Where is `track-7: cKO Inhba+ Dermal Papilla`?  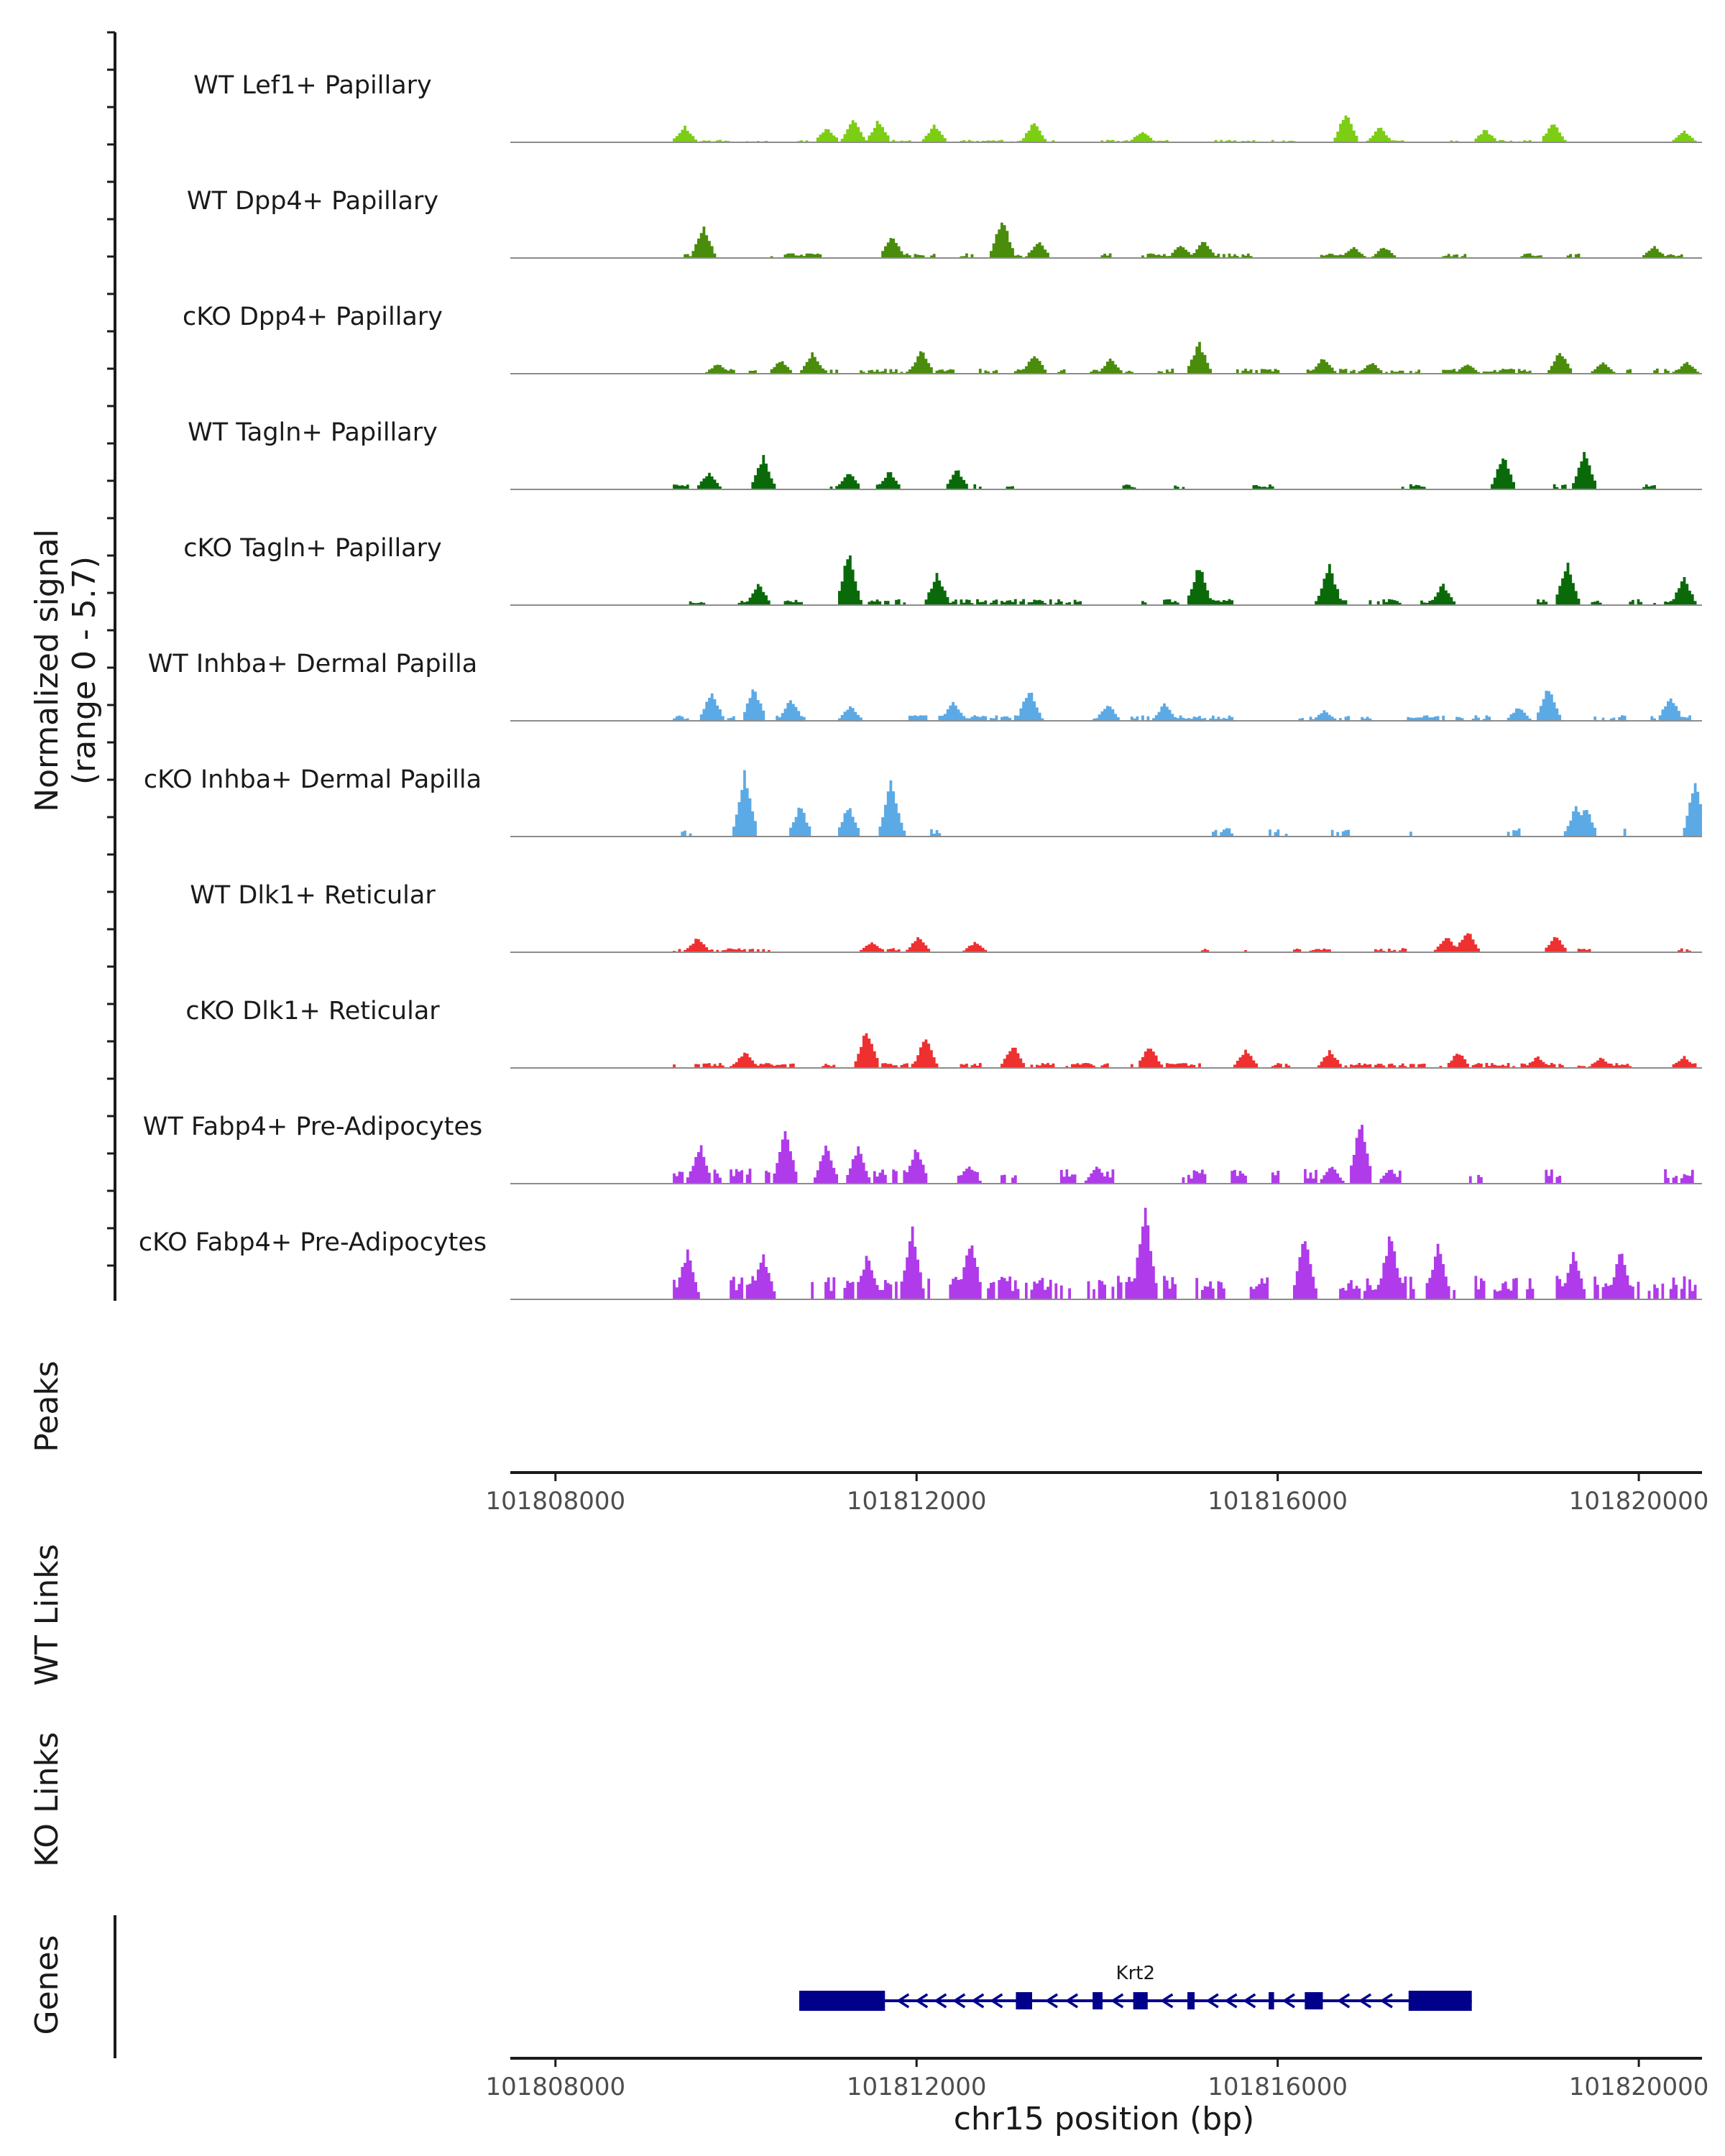
track-7: cKO Inhba+ Dermal Papilla is located at coordinates (923, 801).